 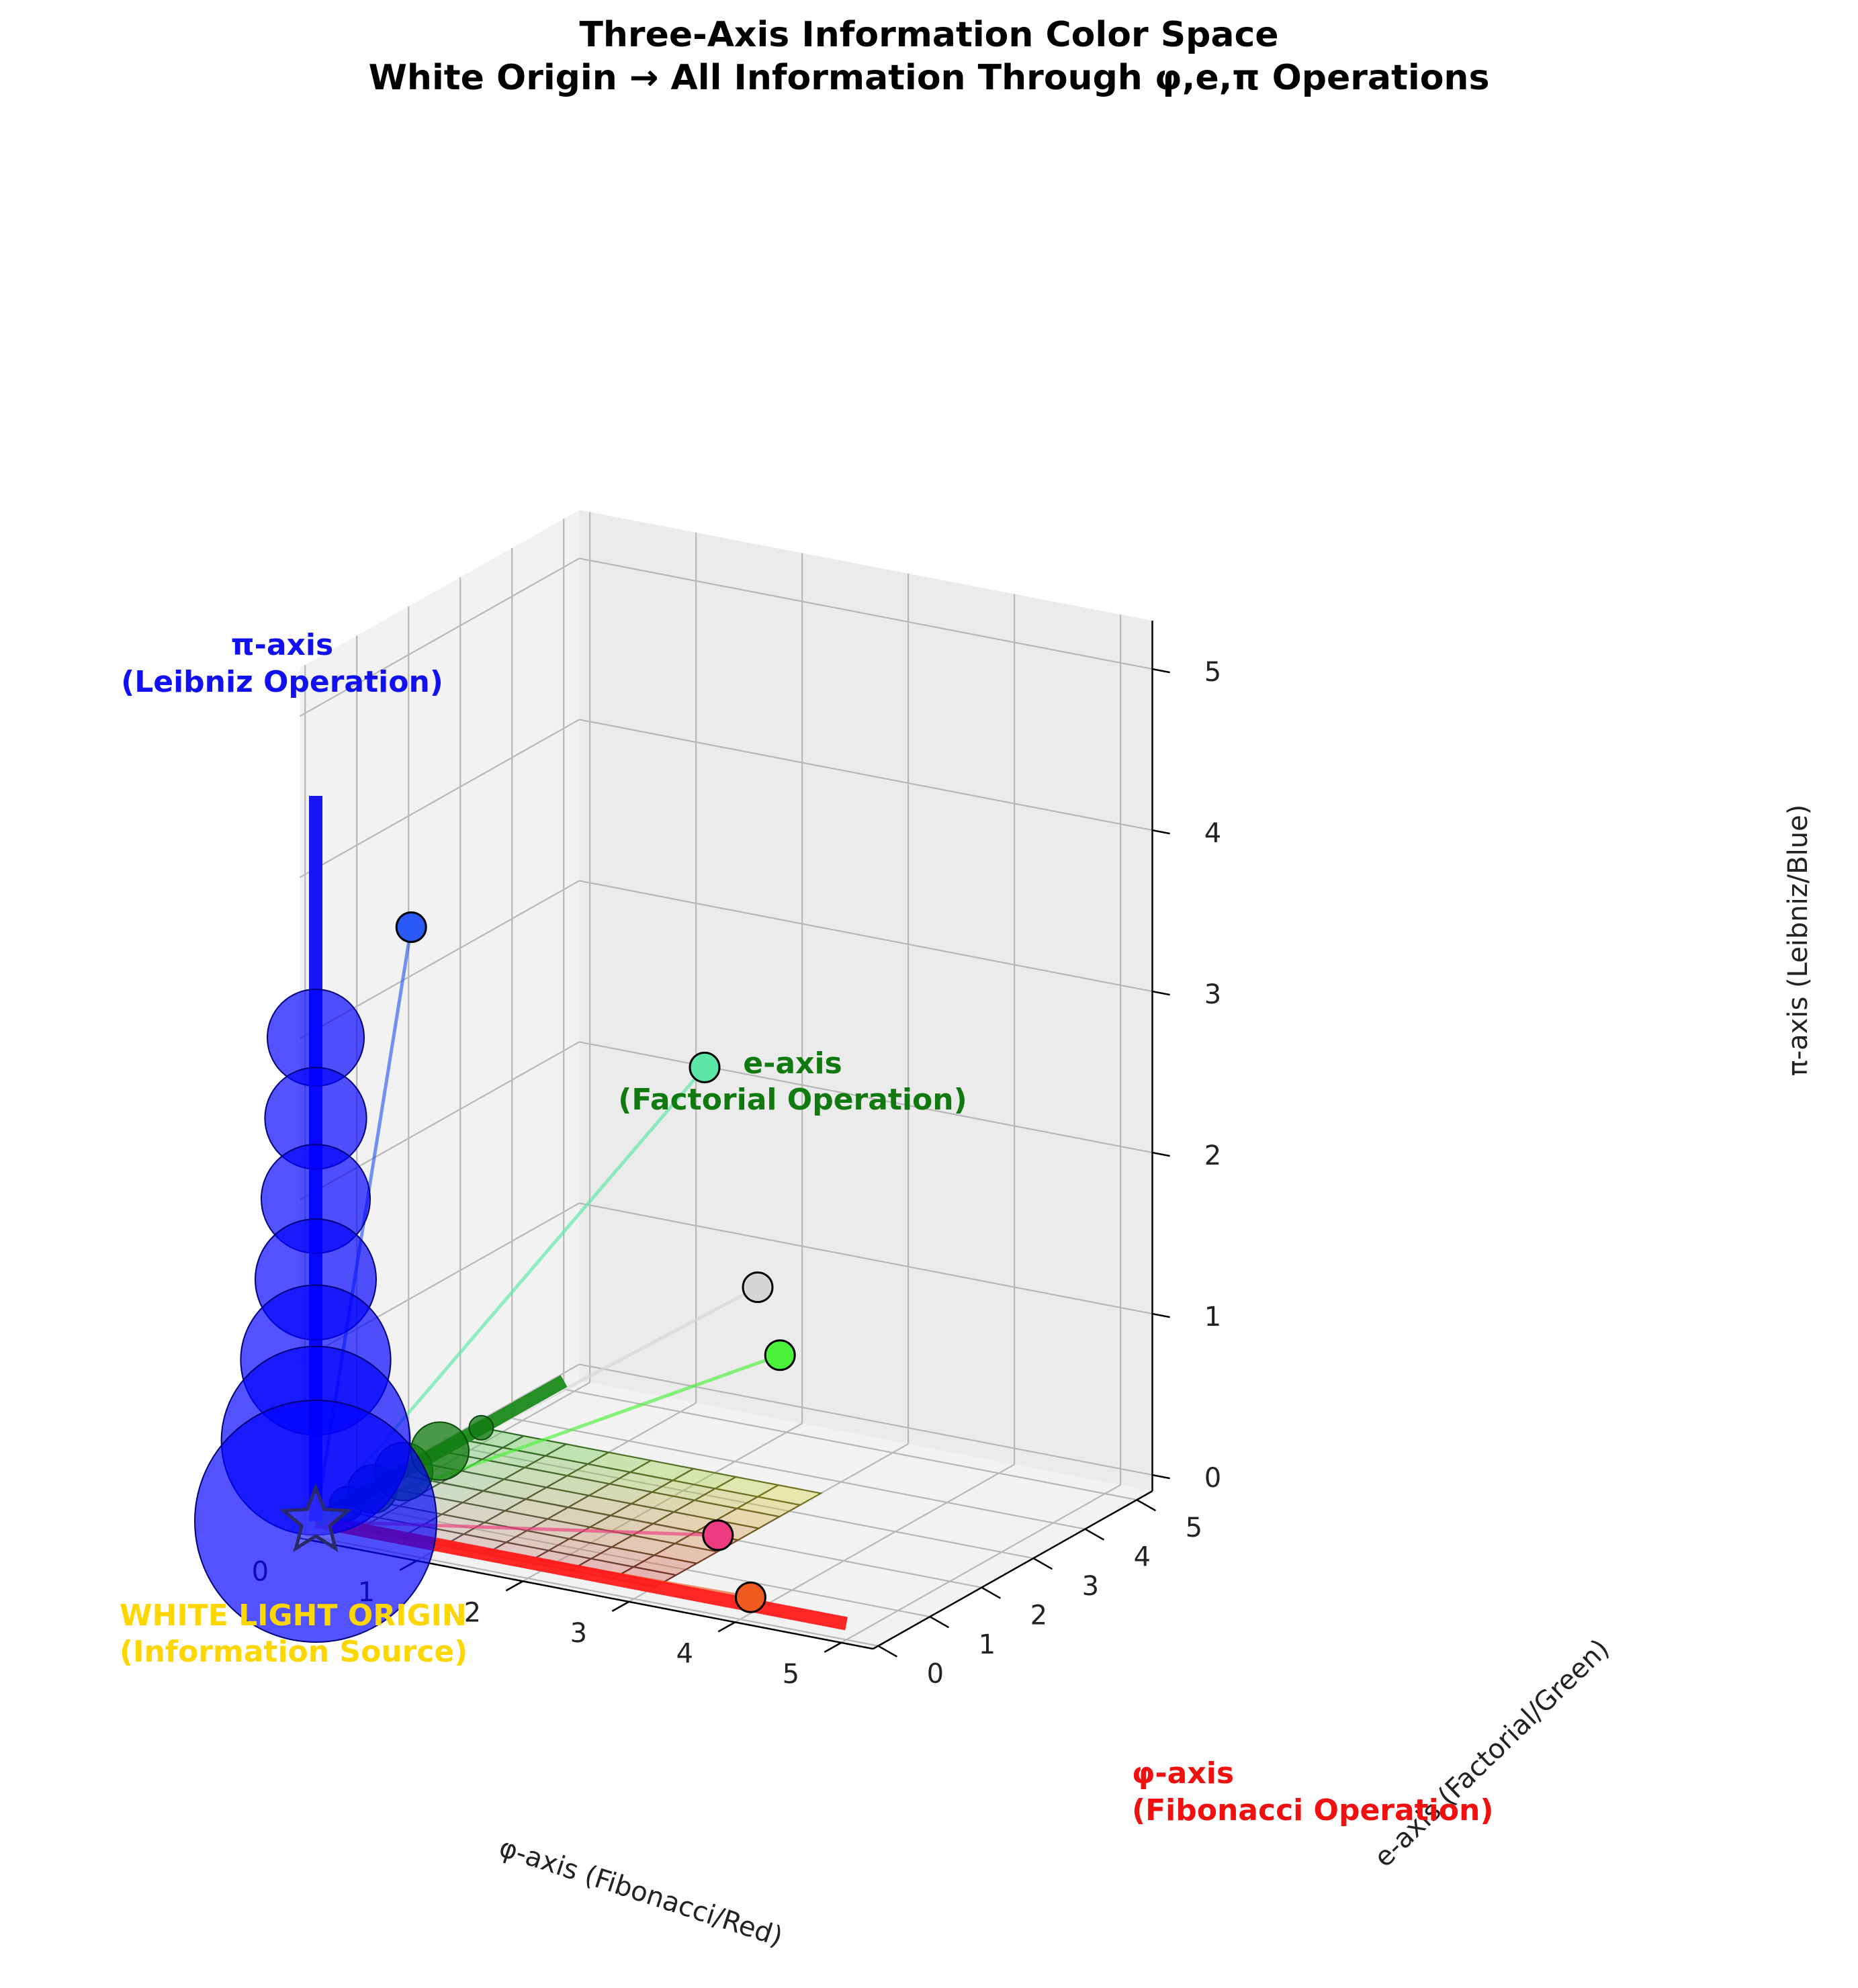 I want to click on z-axis-label: π-axis (Leibniz/Blue), so click(x=1799, y=941).